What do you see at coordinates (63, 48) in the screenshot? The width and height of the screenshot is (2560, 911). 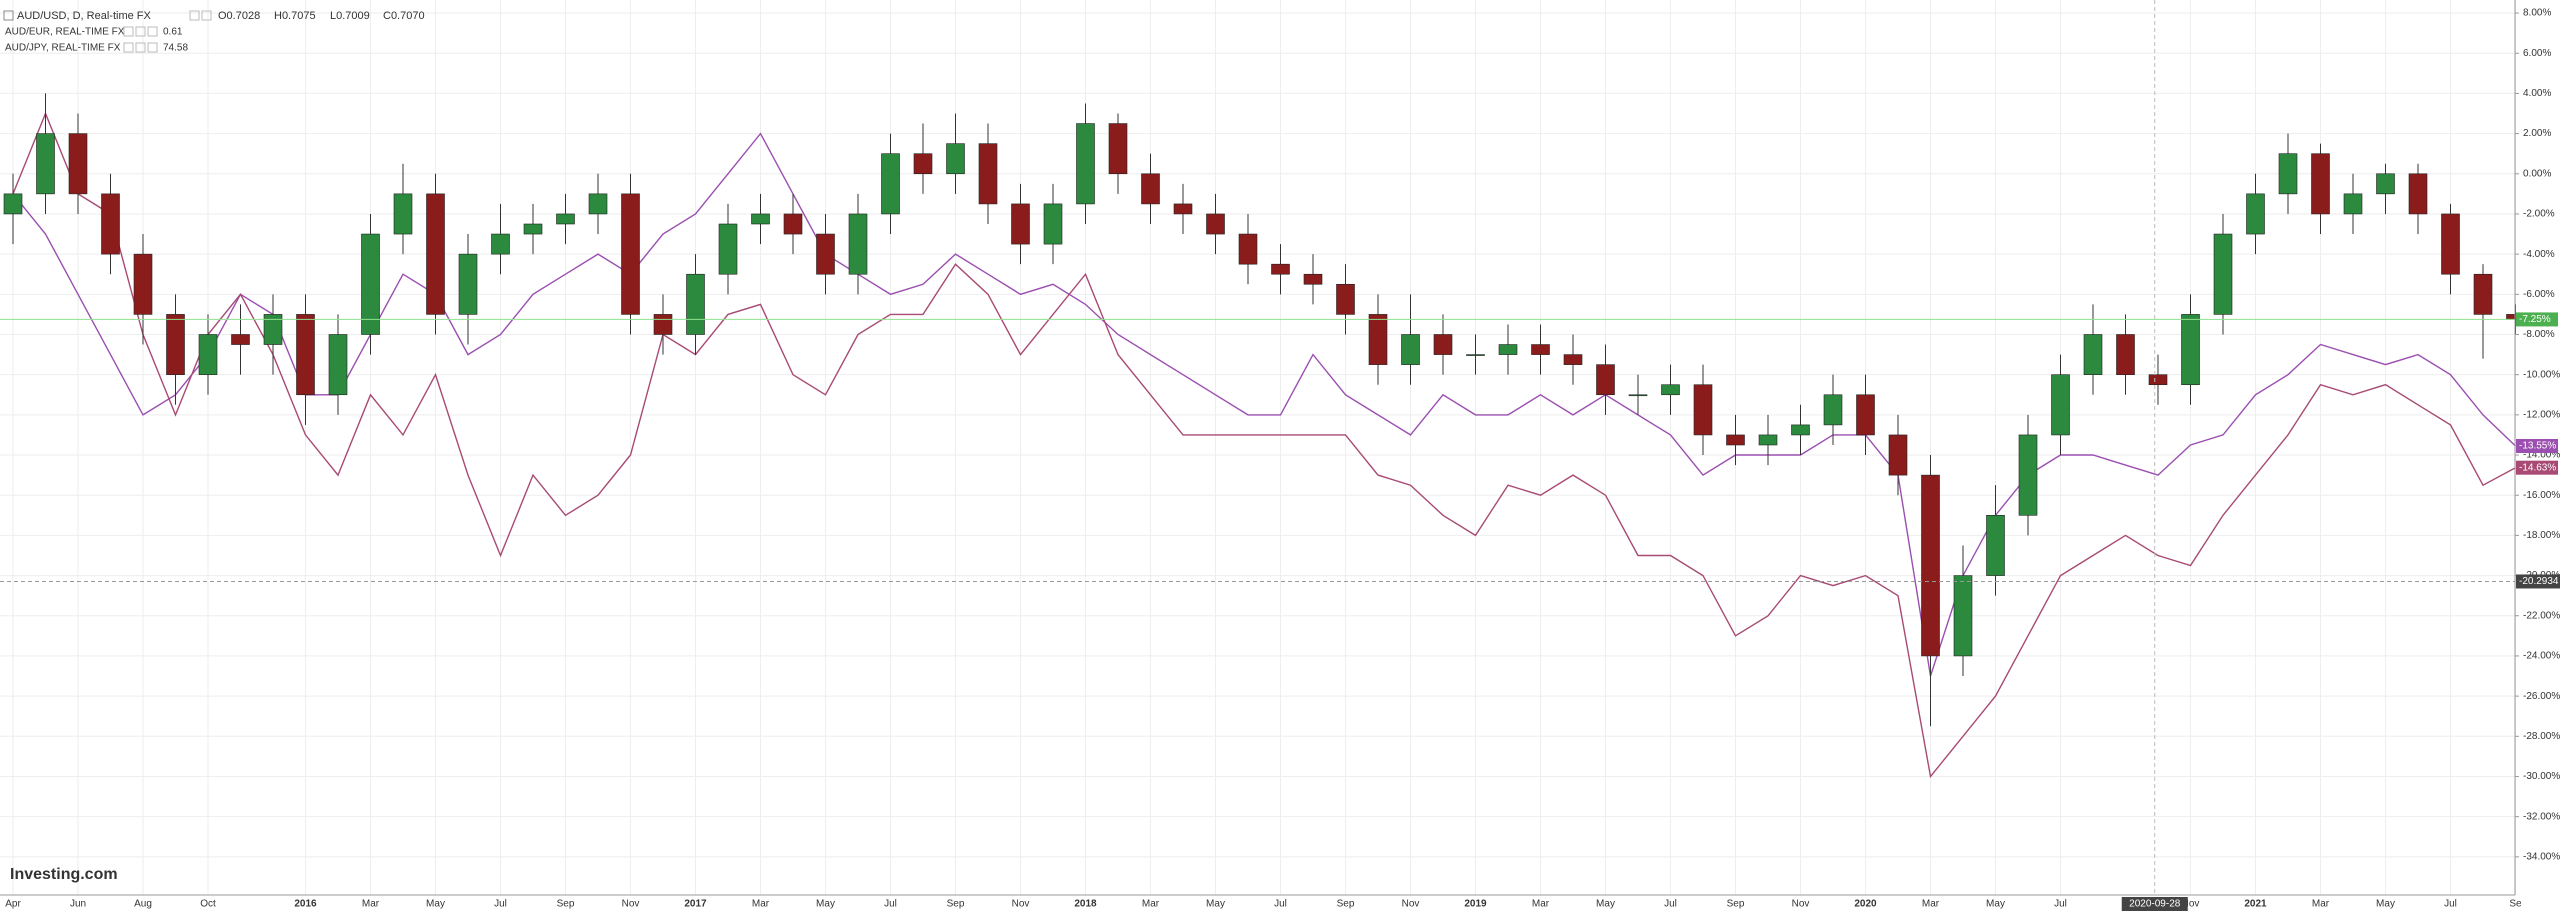 I see `legend-series: AUD/JPY, REAL-TIME FX` at bounding box center [63, 48].